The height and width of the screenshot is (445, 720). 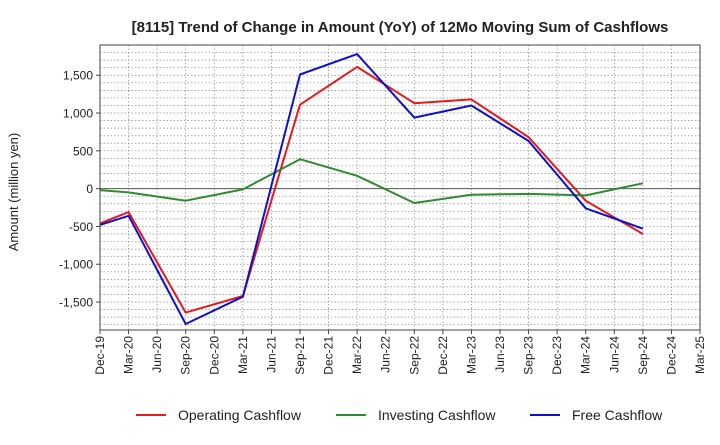 I want to click on x-tick-label: Mar-25, so click(x=700, y=355).